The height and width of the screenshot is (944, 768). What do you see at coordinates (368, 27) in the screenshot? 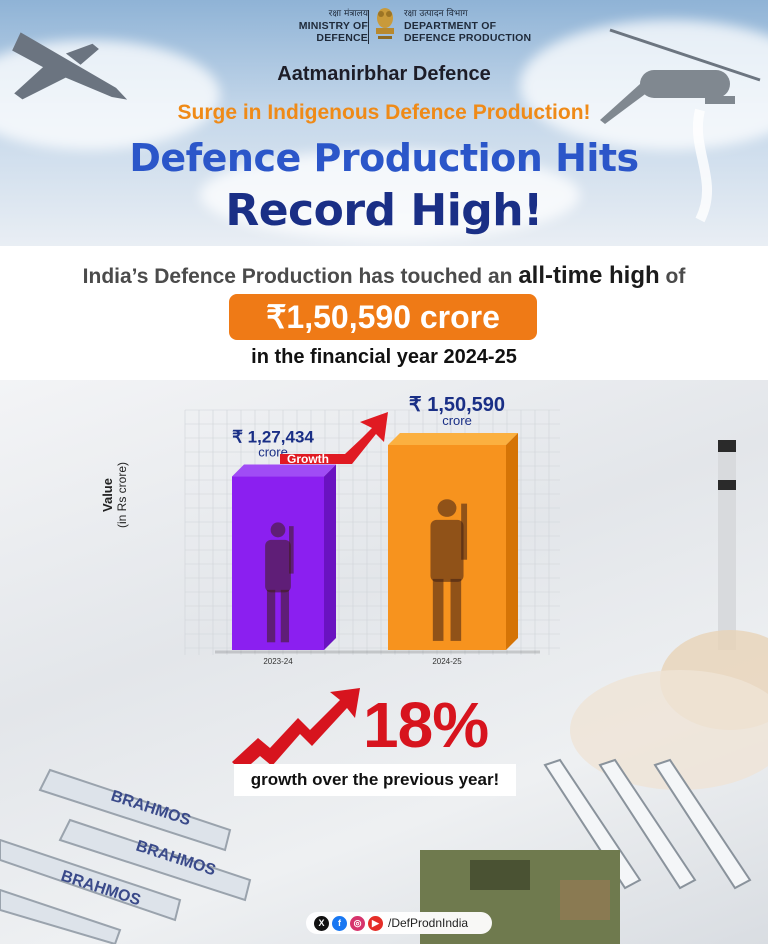
I see `header-divider` at bounding box center [368, 27].